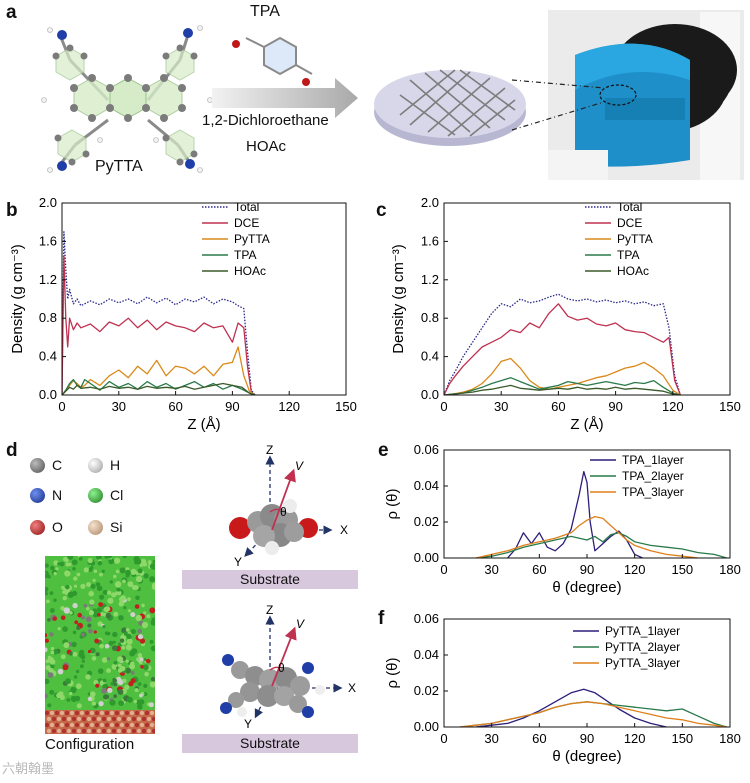 This screenshot has width=750, height=783. What do you see at coordinates (274, 510) in the screenshot?
I see `theta-arc` at bounding box center [274, 510].